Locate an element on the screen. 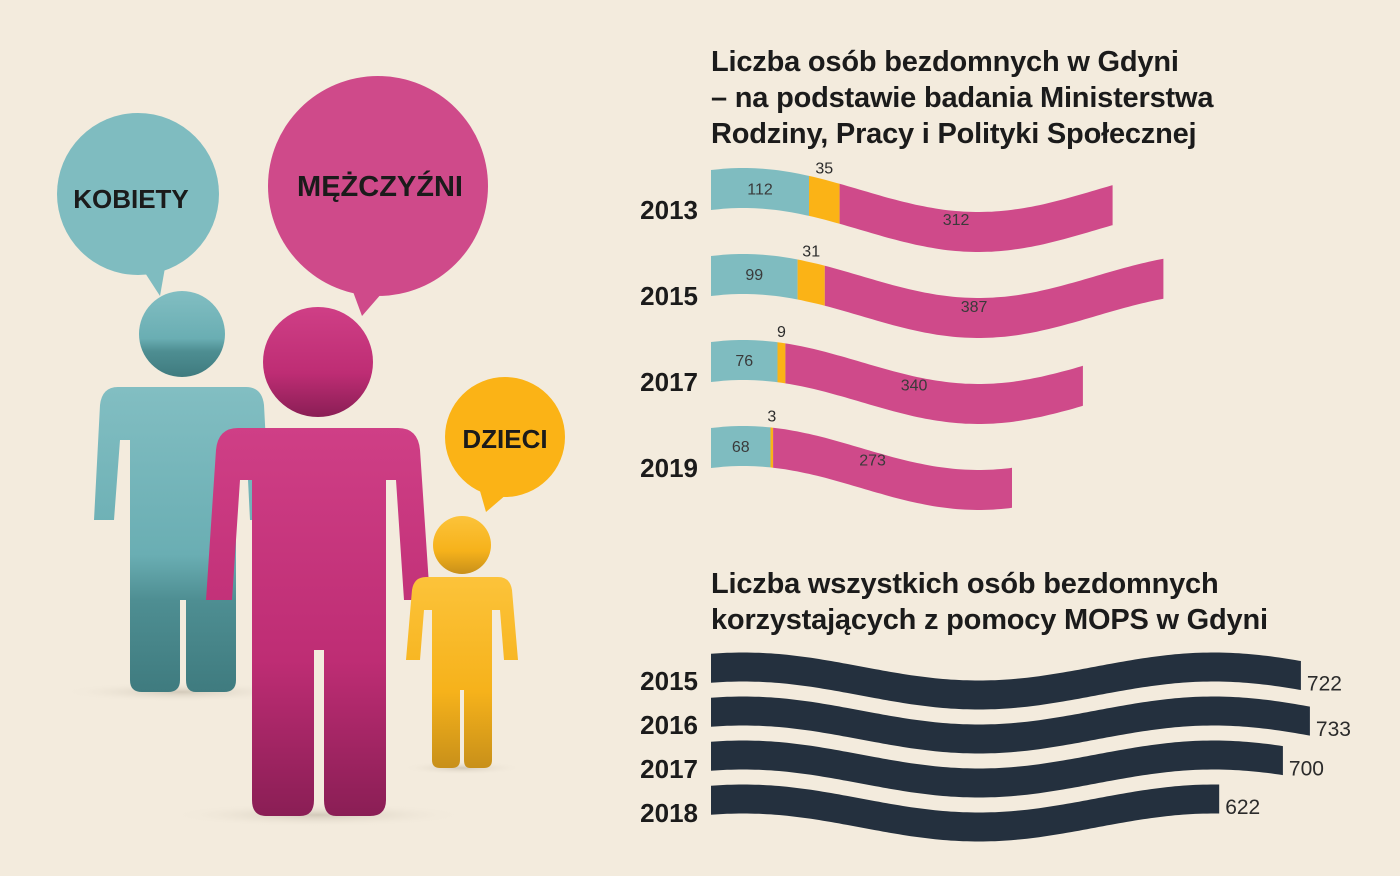 This screenshot has width=1400, height=876. title-line: korzystających z pomocy MOPS w Gdyni is located at coordinates (989, 620).